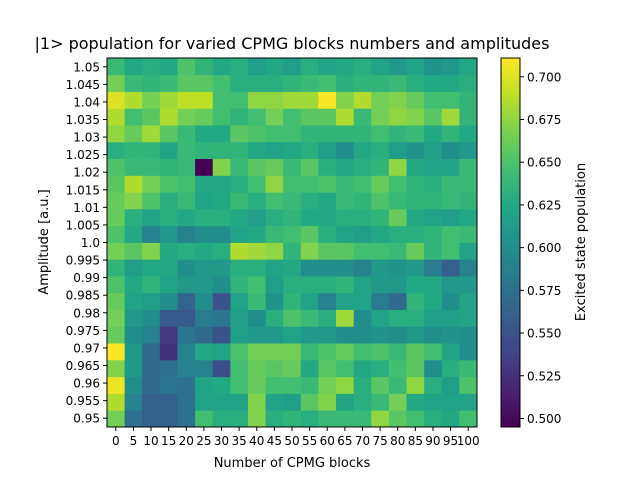 Image resolution: width=640 pixels, height=484 pixels. What do you see at coordinates (83, 401) in the screenshot?
I see `y-tick-label: 0.955` at bounding box center [83, 401].